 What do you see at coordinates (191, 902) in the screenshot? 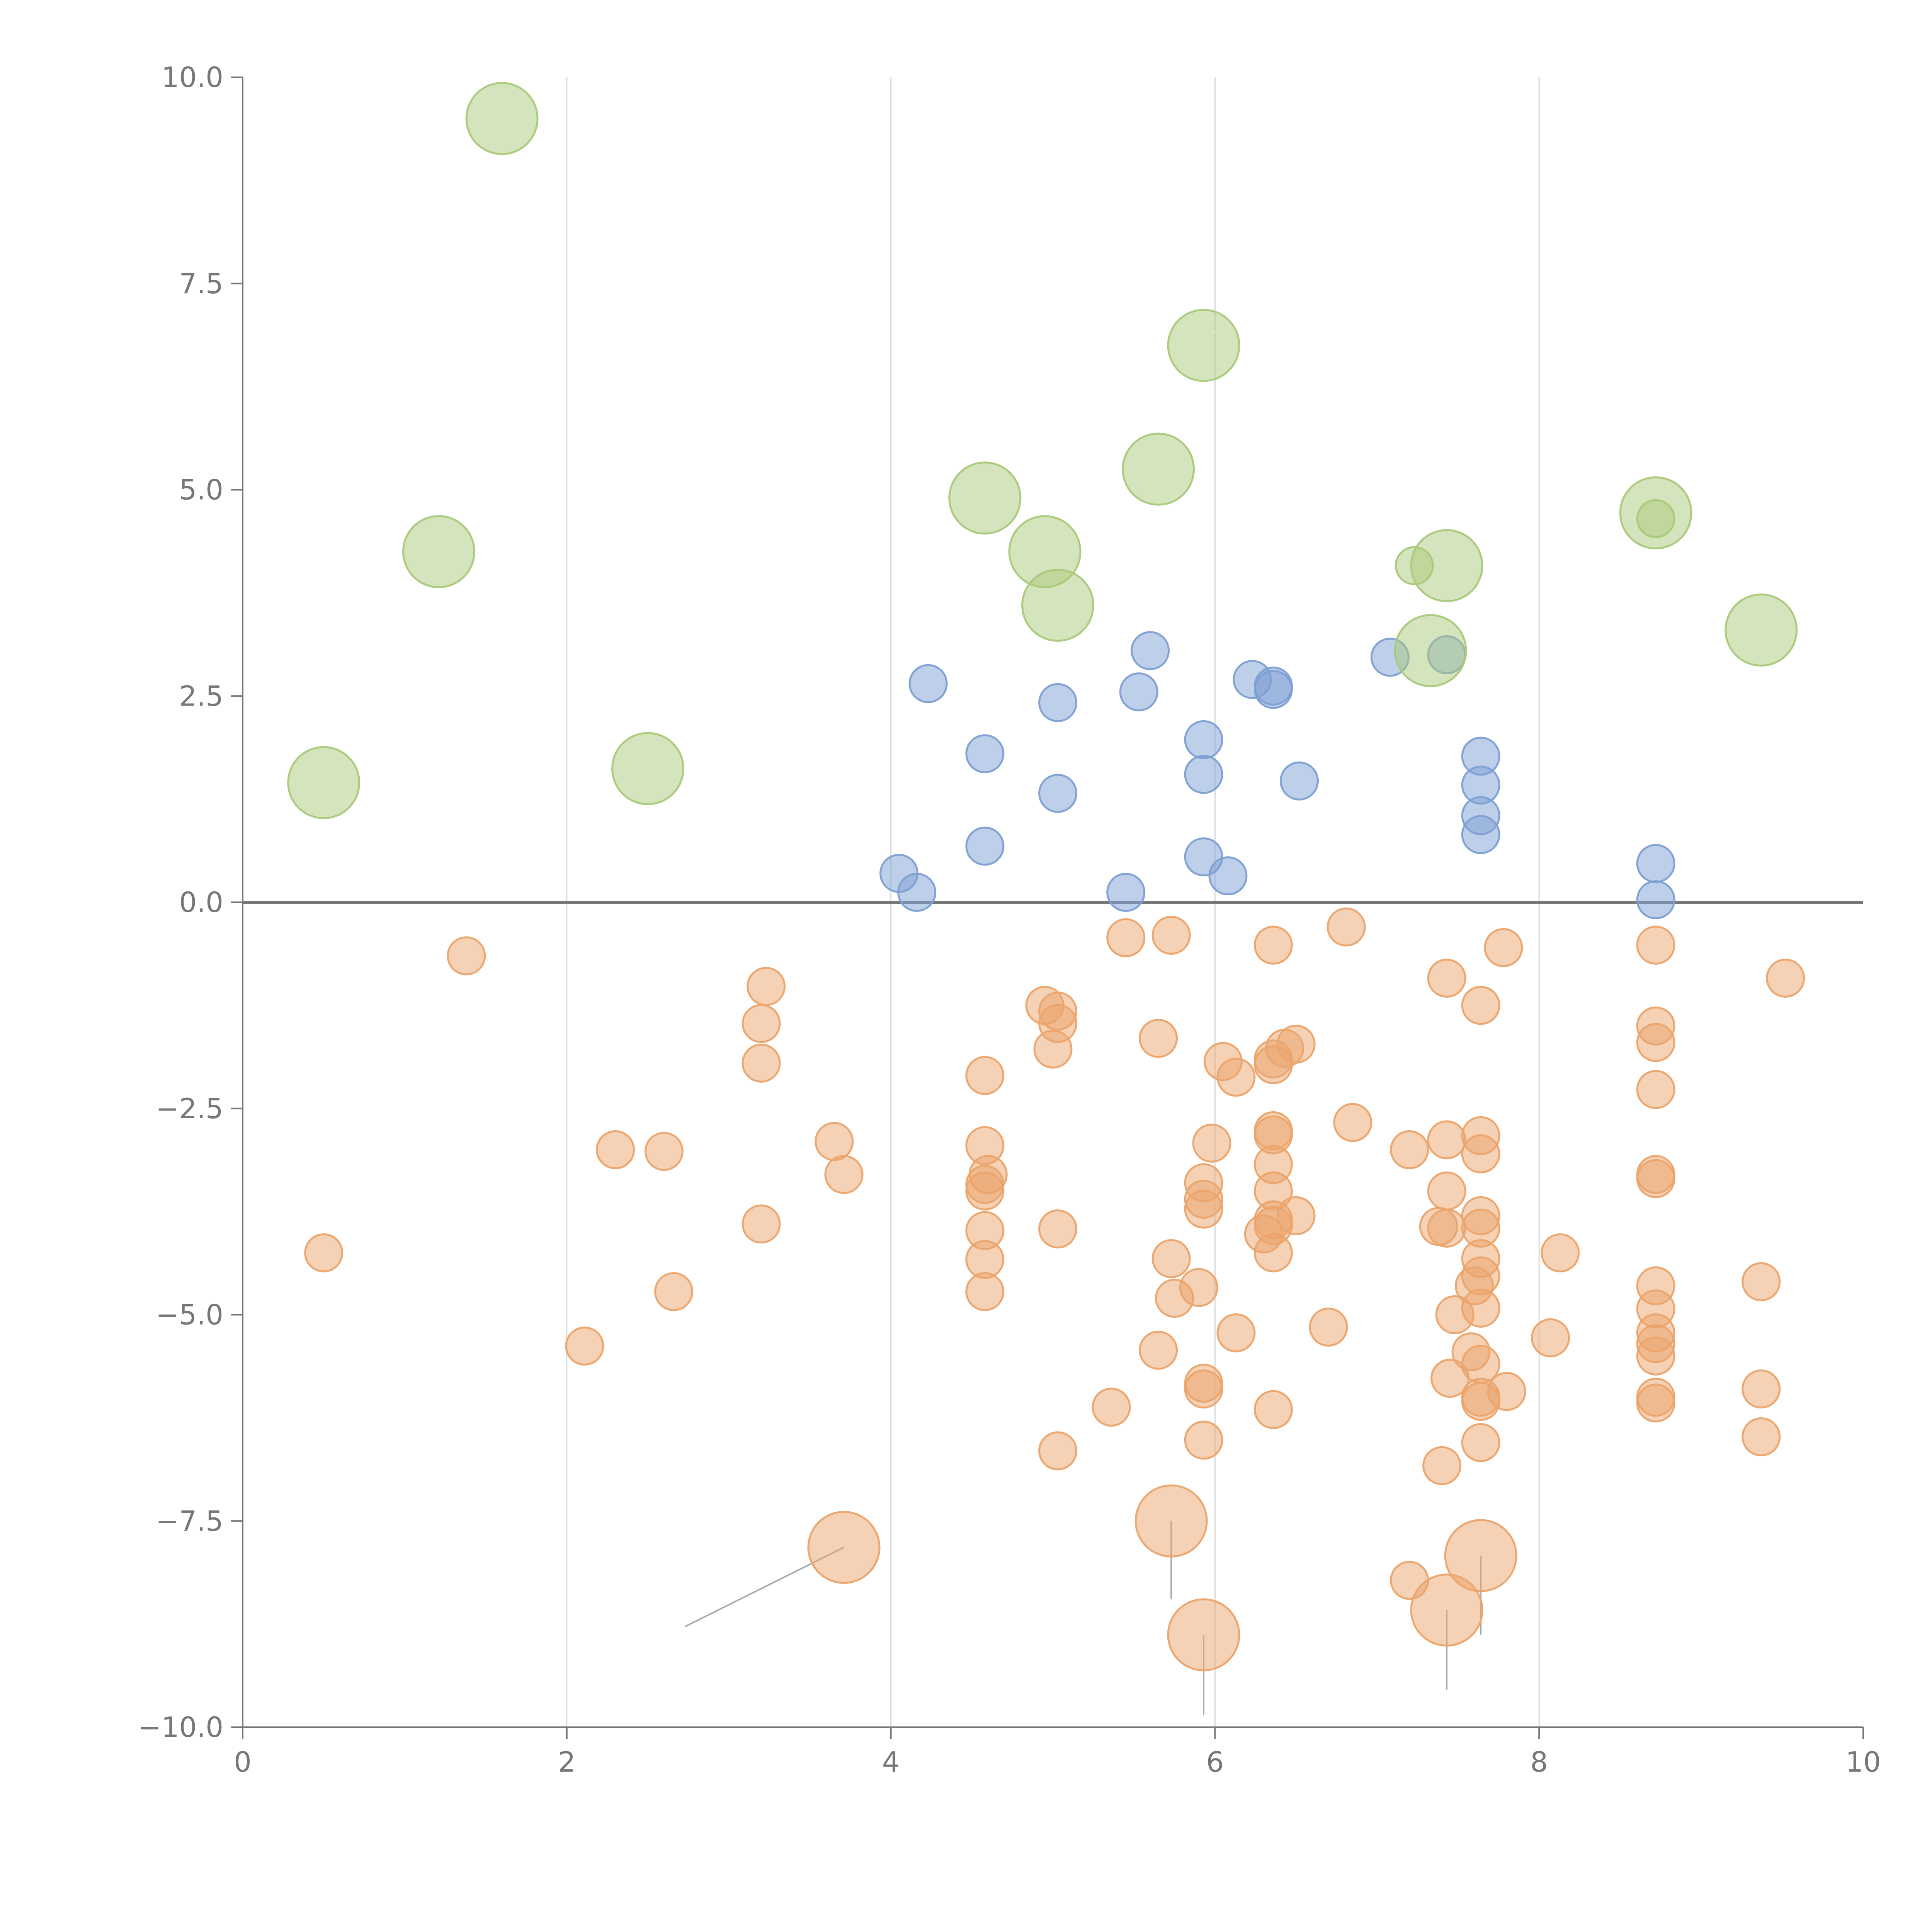
I see `y-axis-ticks: 10.0 7.5 5.0 2.5 0.0 −2.5 −5.0 −7.5 −10.0` at bounding box center [191, 902].